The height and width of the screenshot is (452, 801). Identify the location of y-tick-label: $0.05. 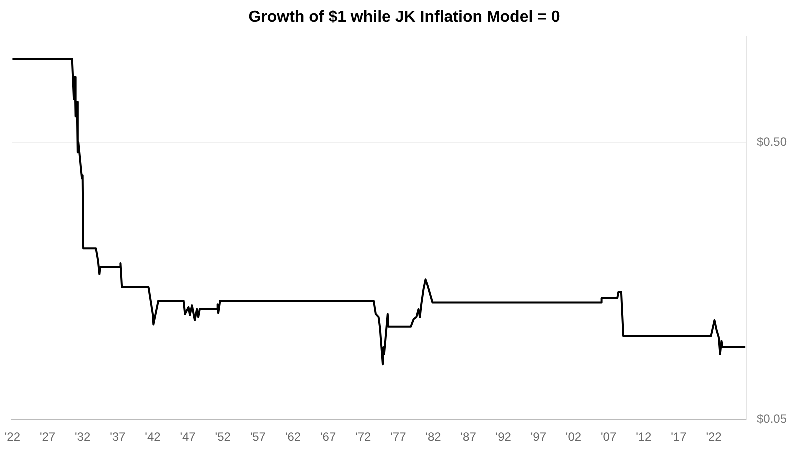
(772, 419).